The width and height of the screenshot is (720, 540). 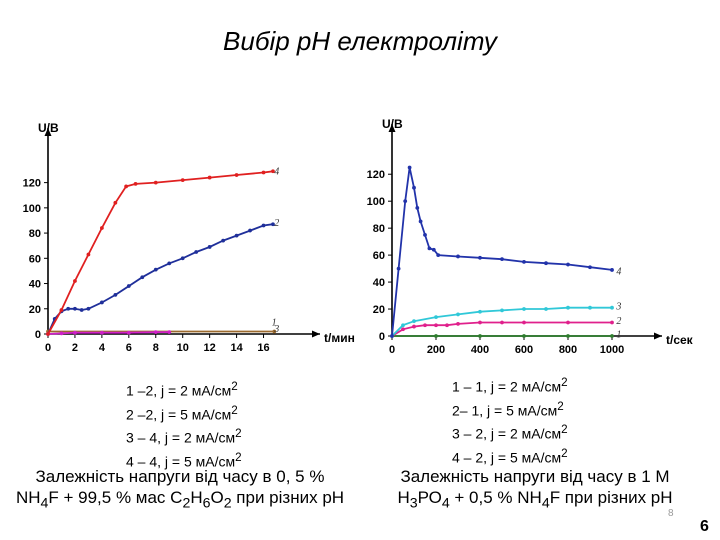 What do you see at coordinates (180, 476) in the screenshot?
I see `left-caption-line1: Залежність напруги від часу в 0, 5 %` at bounding box center [180, 476].